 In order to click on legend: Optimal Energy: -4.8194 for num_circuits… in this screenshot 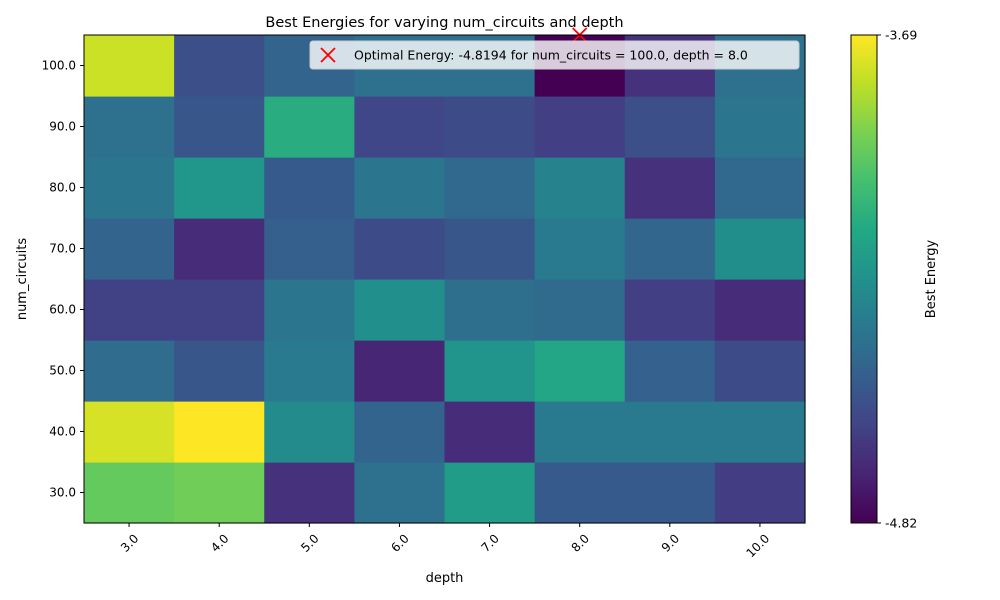, I will do `click(554, 55)`.